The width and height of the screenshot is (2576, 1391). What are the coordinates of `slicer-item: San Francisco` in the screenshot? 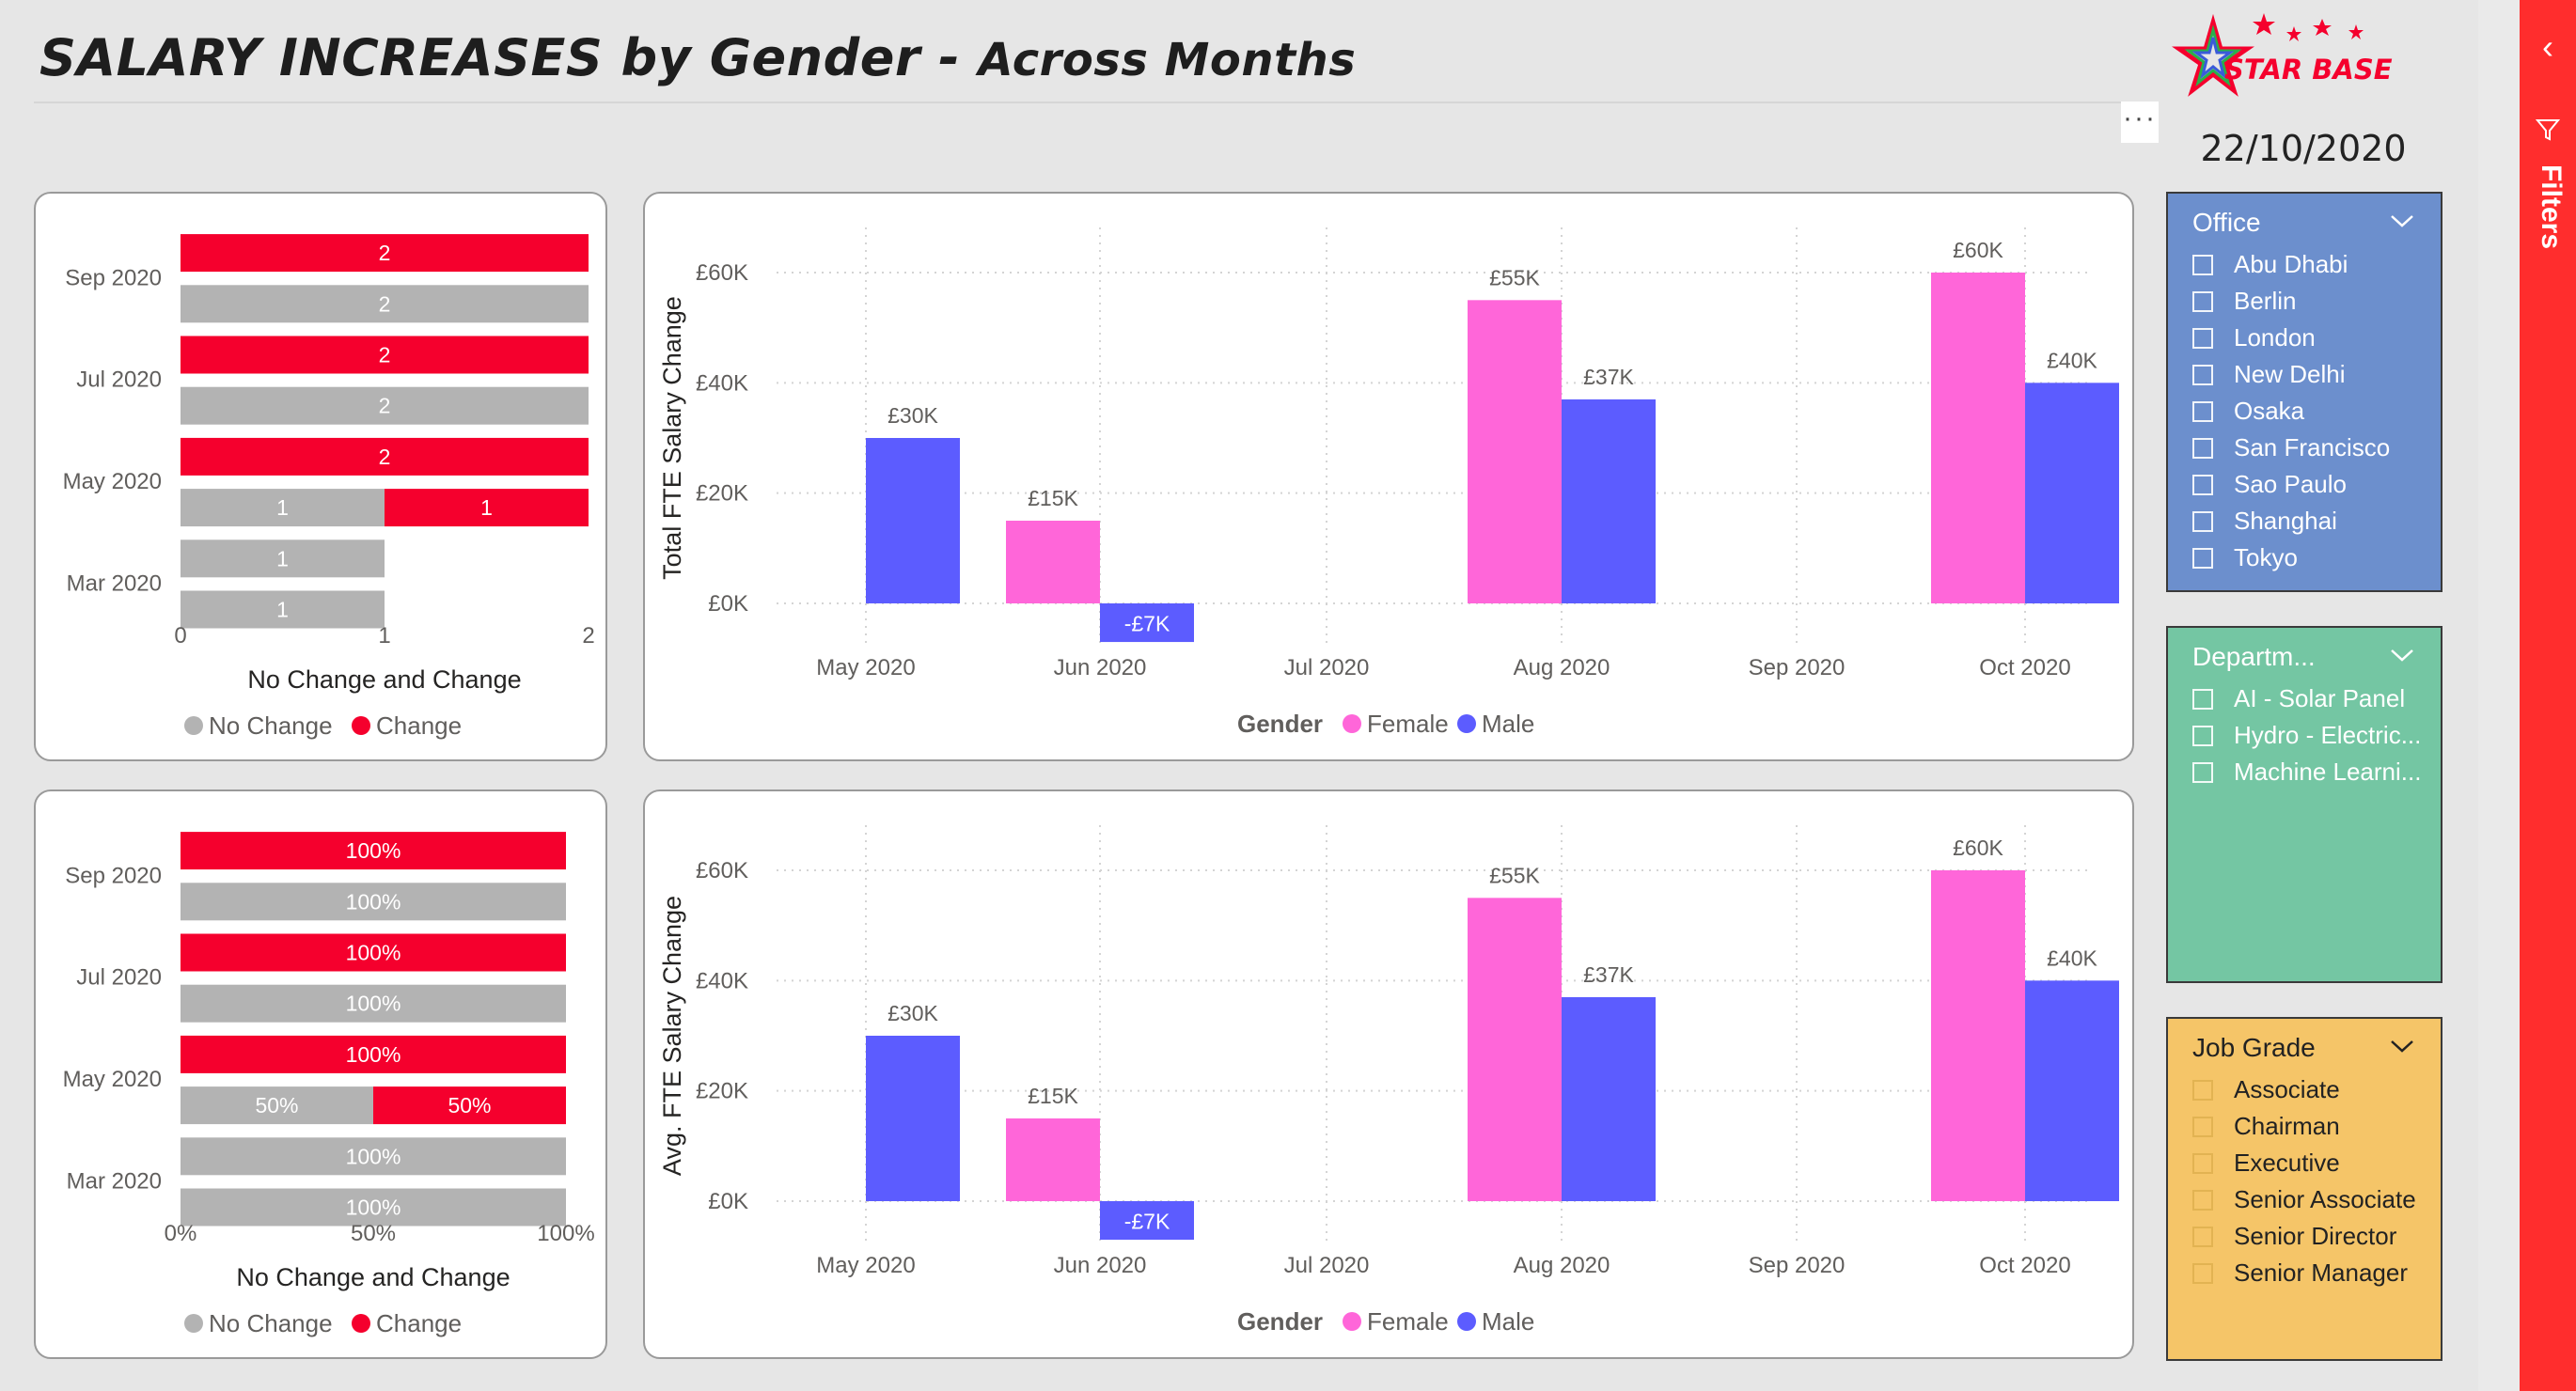 It's located at (2312, 448).